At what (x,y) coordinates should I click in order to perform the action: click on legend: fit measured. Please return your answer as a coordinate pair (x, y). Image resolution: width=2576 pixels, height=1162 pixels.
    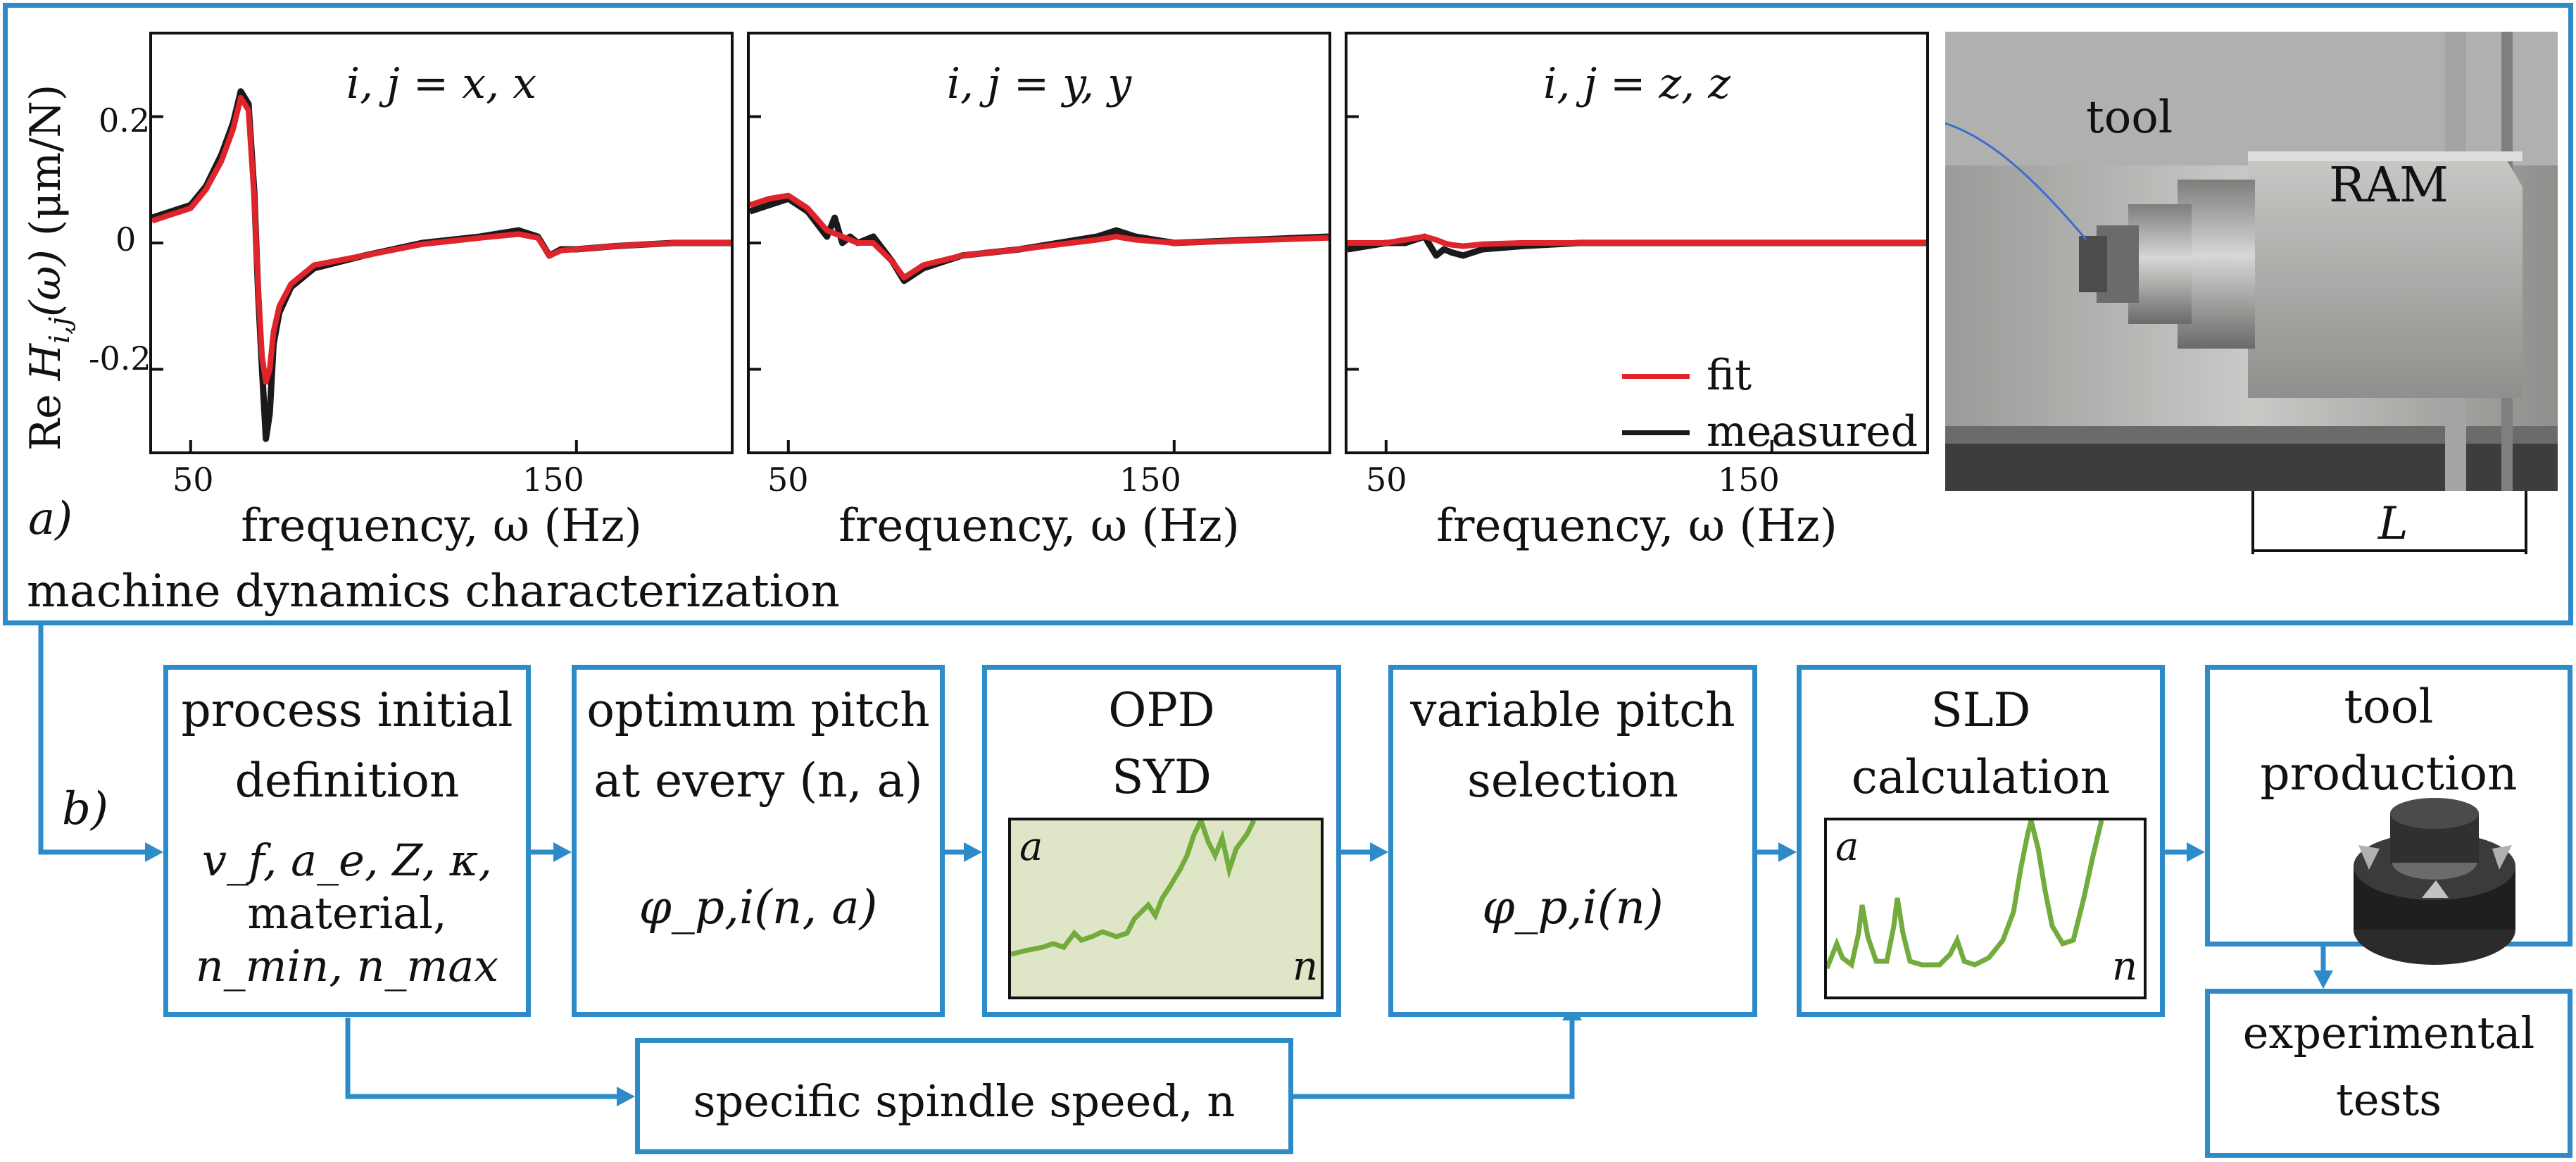
    Looking at the image, I should click on (1773, 399).